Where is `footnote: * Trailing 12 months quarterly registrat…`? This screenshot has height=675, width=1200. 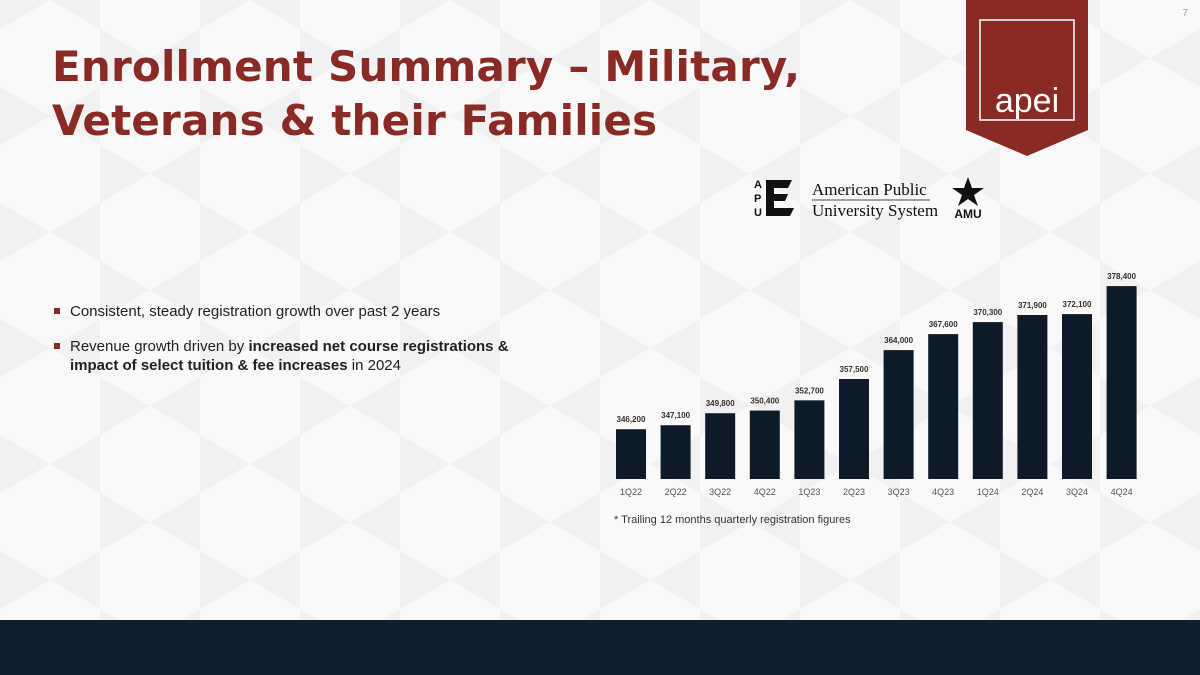
footnote: * Trailing 12 months quarterly registrat… is located at coordinates (732, 520).